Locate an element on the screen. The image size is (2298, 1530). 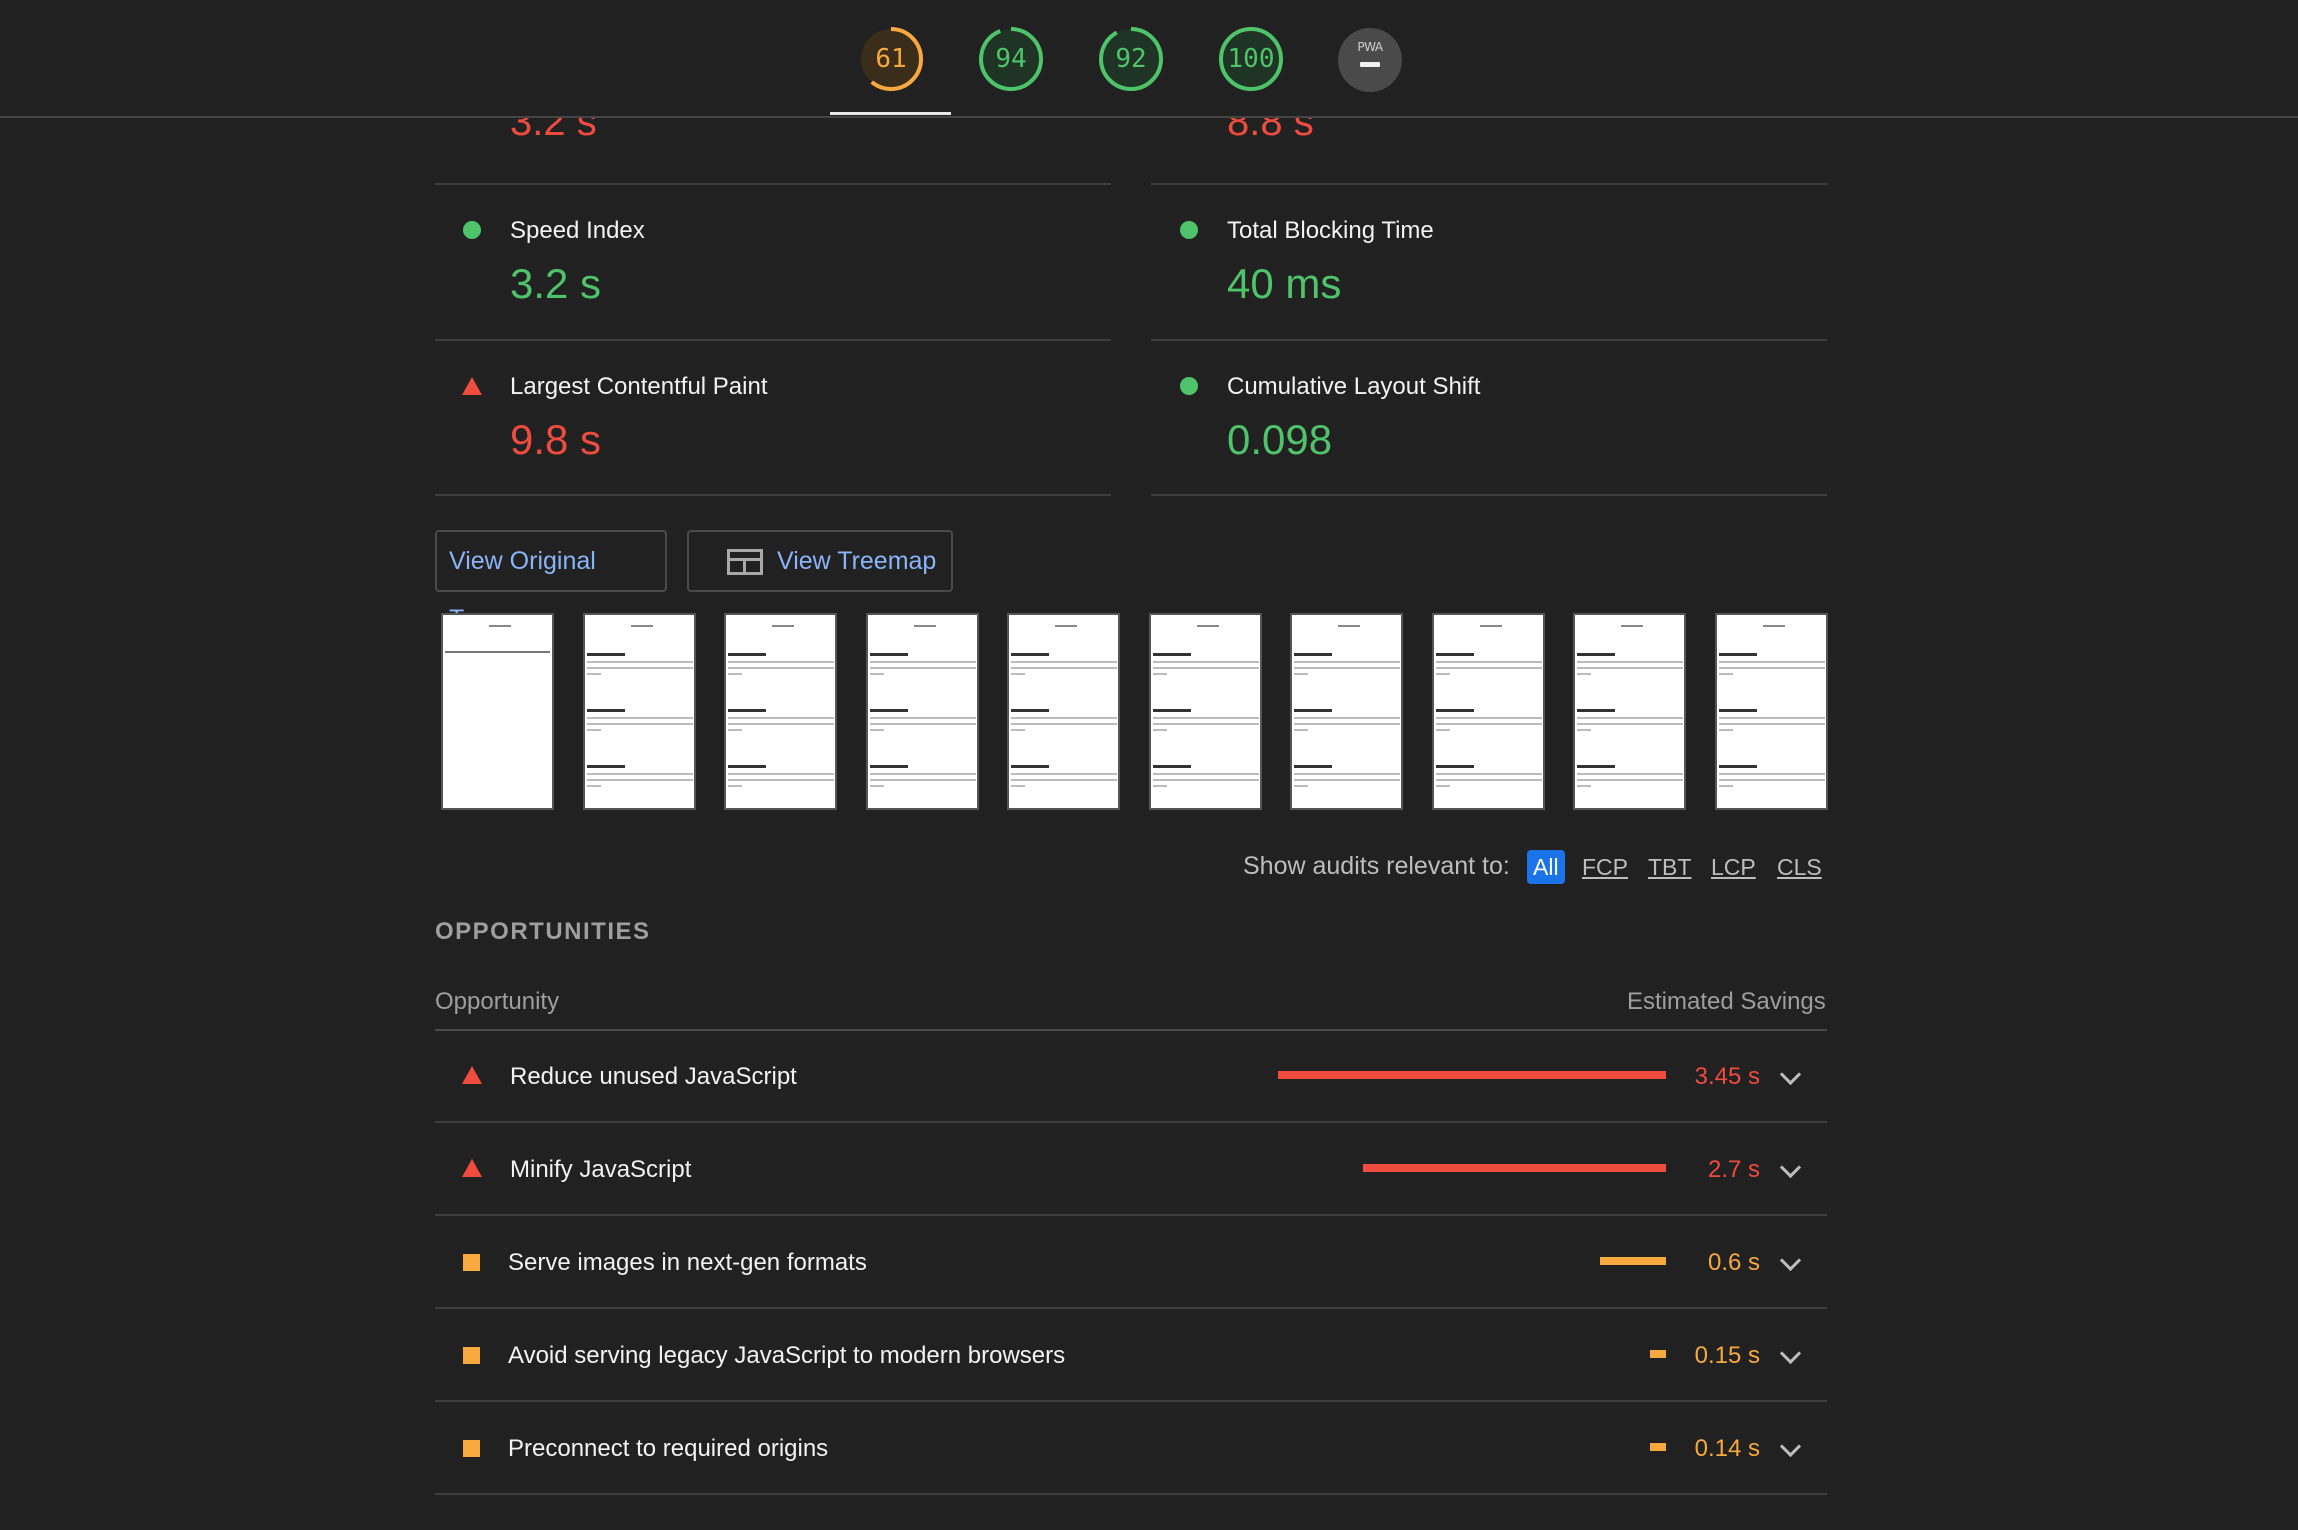
filter-chip-tbt: TBT is located at coordinates (1670, 867).